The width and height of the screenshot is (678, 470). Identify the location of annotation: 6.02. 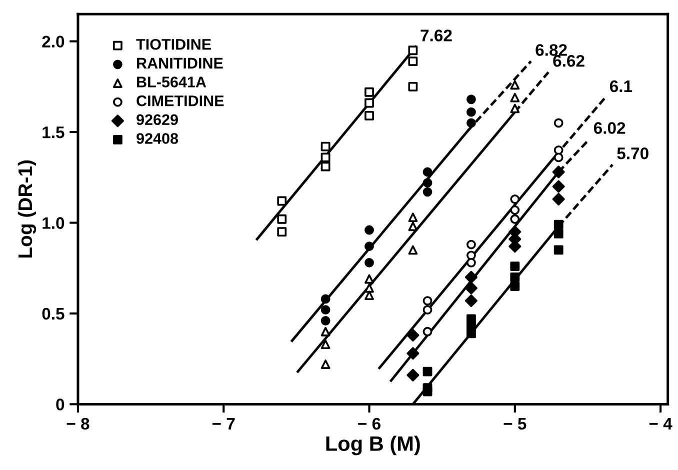
(610, 128).